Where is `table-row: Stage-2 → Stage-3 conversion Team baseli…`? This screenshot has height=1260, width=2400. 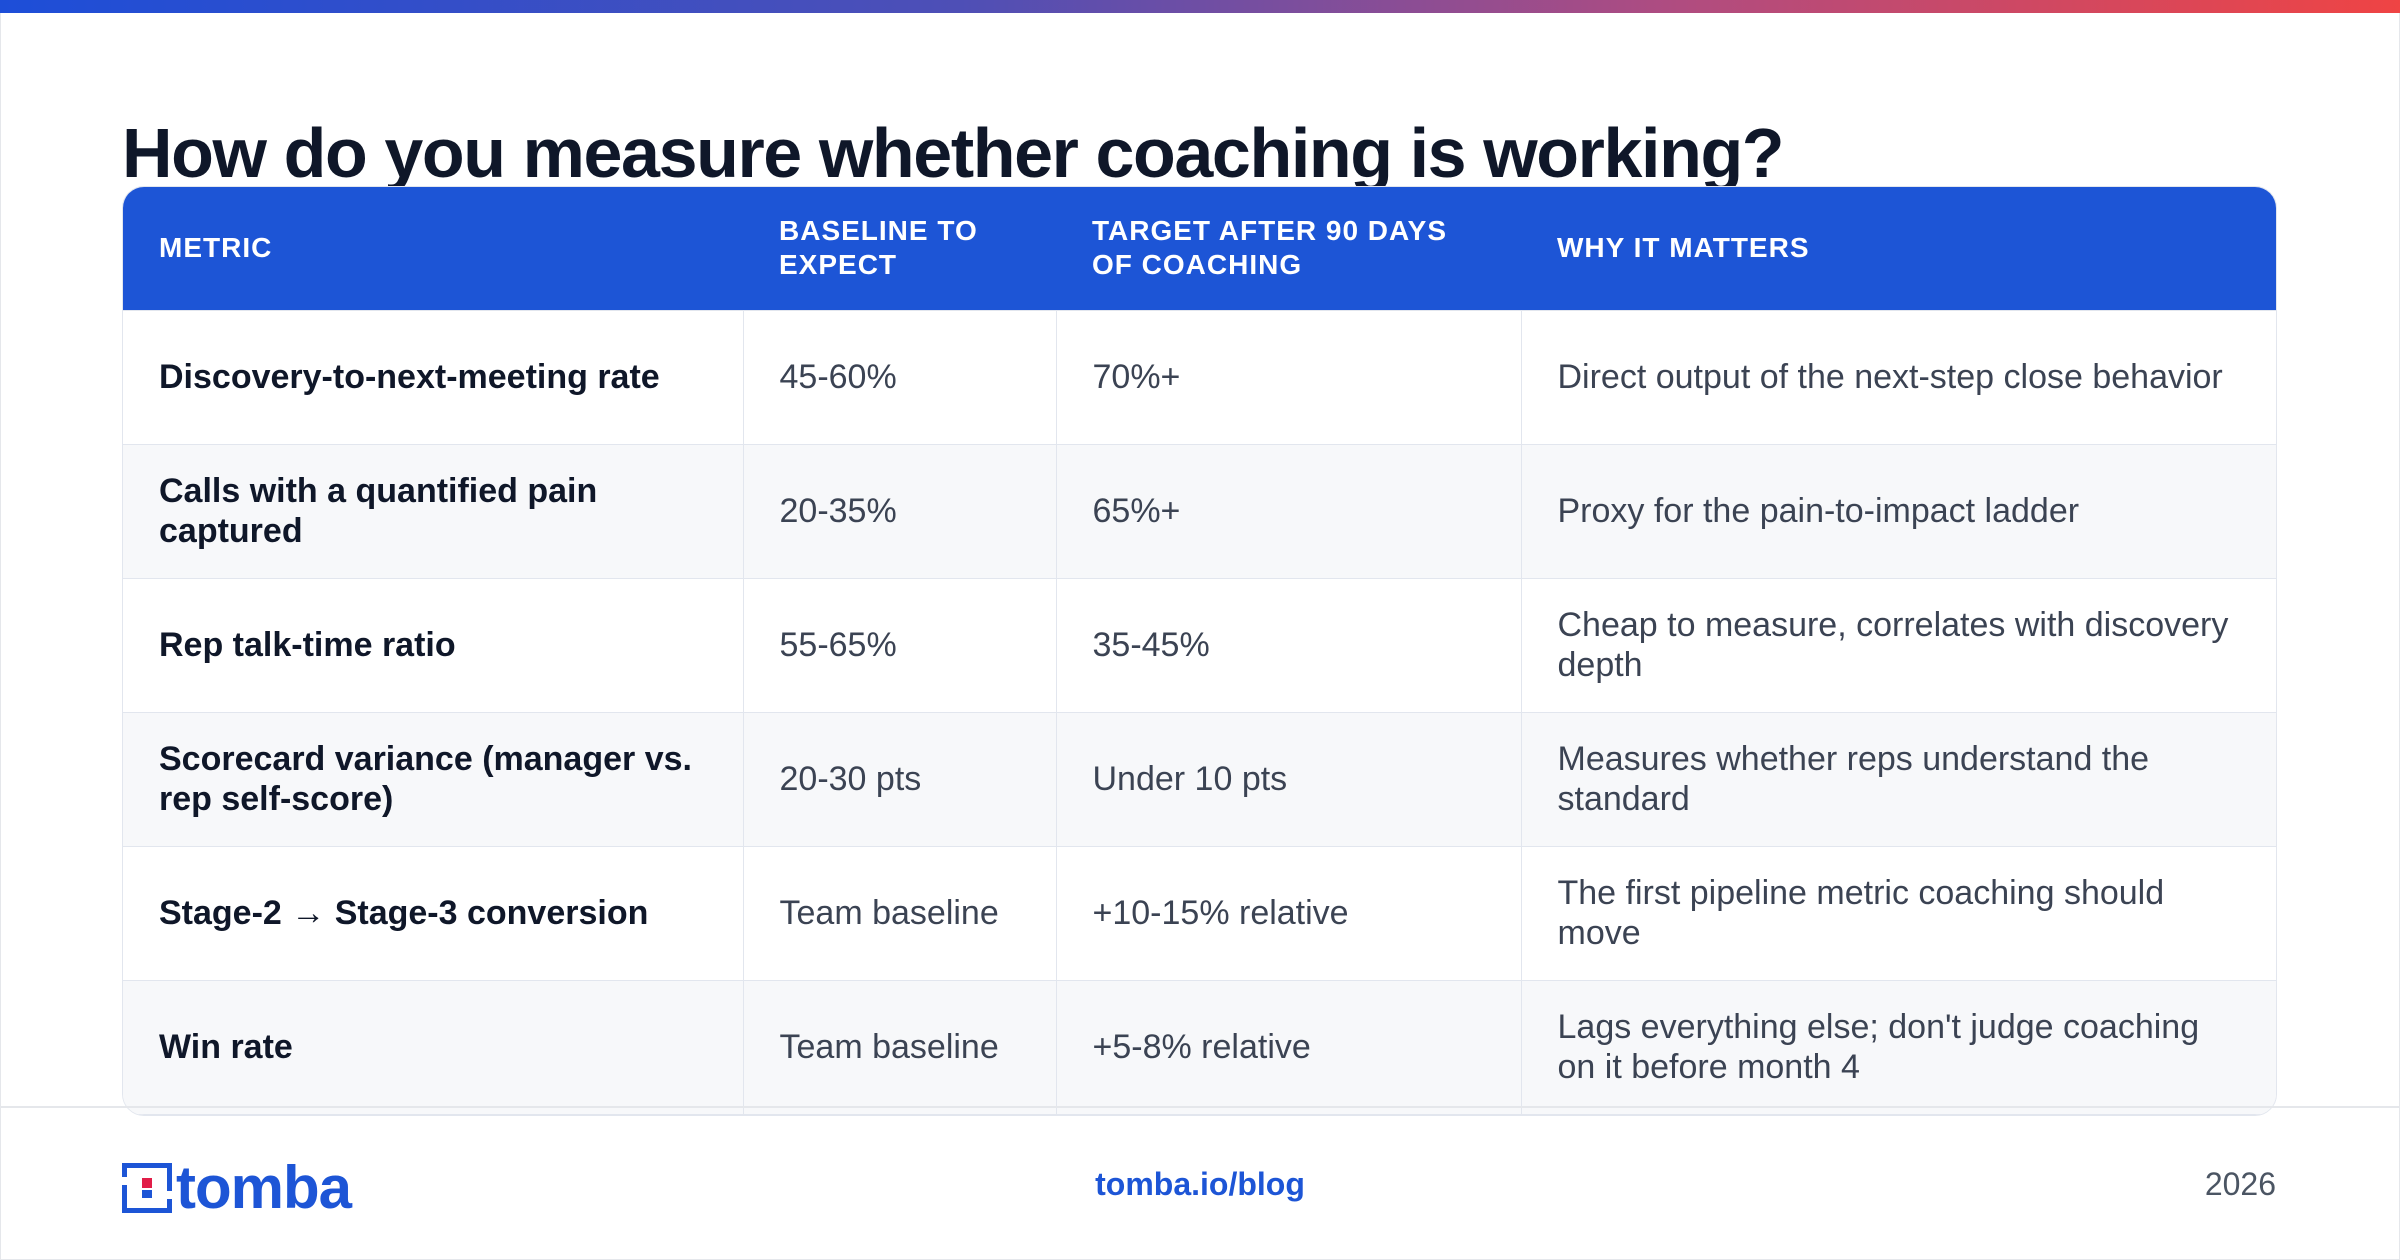 table-row: Stage-2 → Stage-3 conversion Team baseli… is located at coordinates (1199, 912).